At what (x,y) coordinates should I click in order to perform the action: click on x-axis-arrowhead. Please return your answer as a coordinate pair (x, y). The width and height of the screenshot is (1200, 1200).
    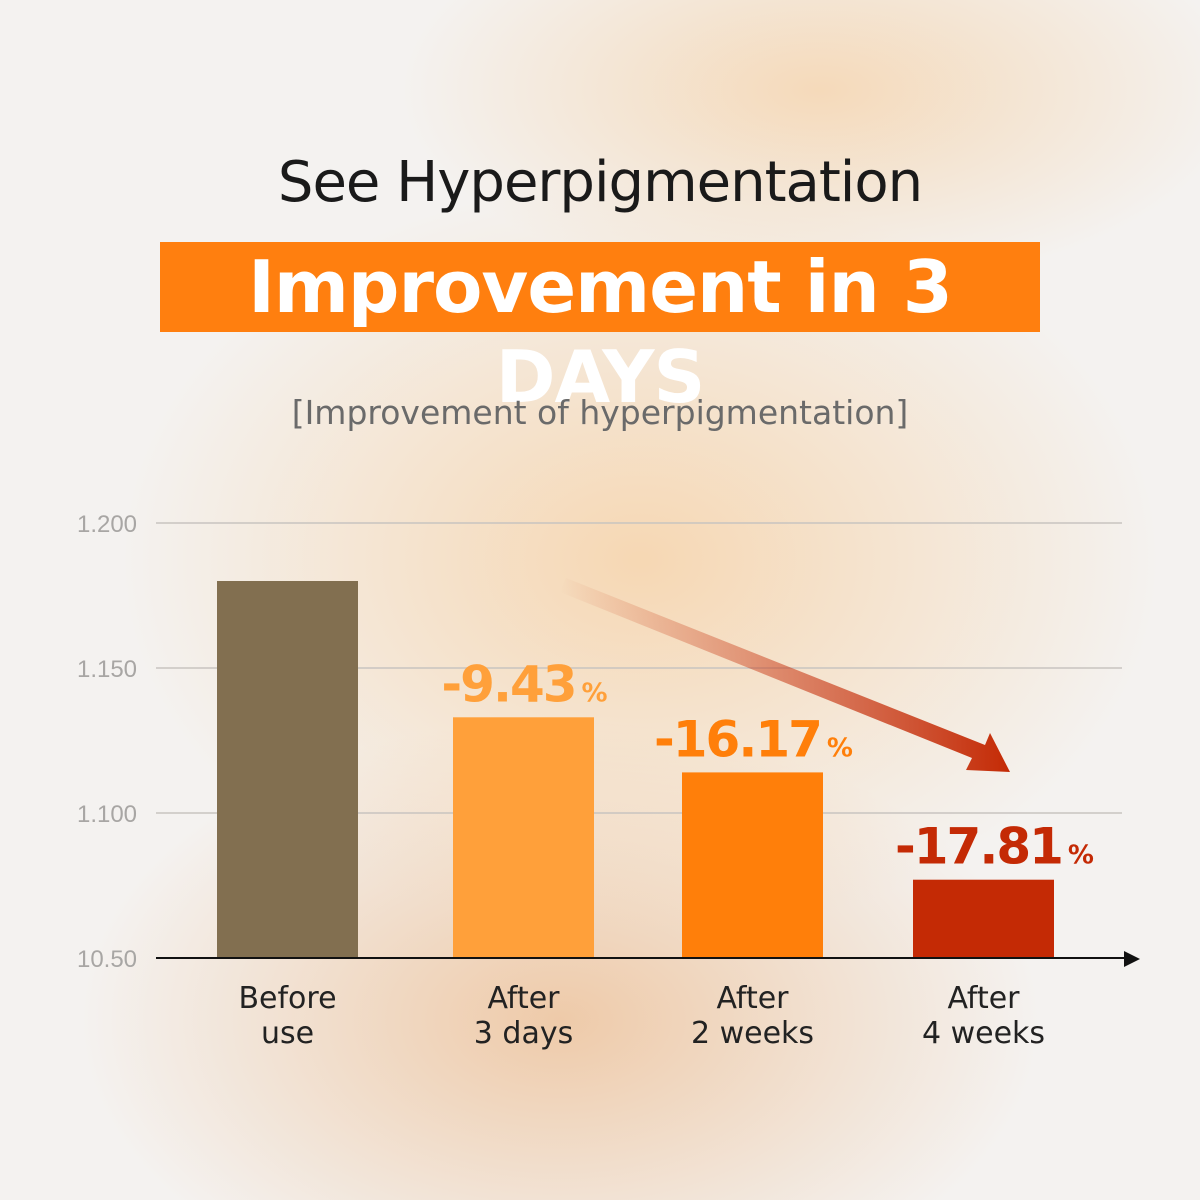
    Looking at the image, I should click on (1132, 959).